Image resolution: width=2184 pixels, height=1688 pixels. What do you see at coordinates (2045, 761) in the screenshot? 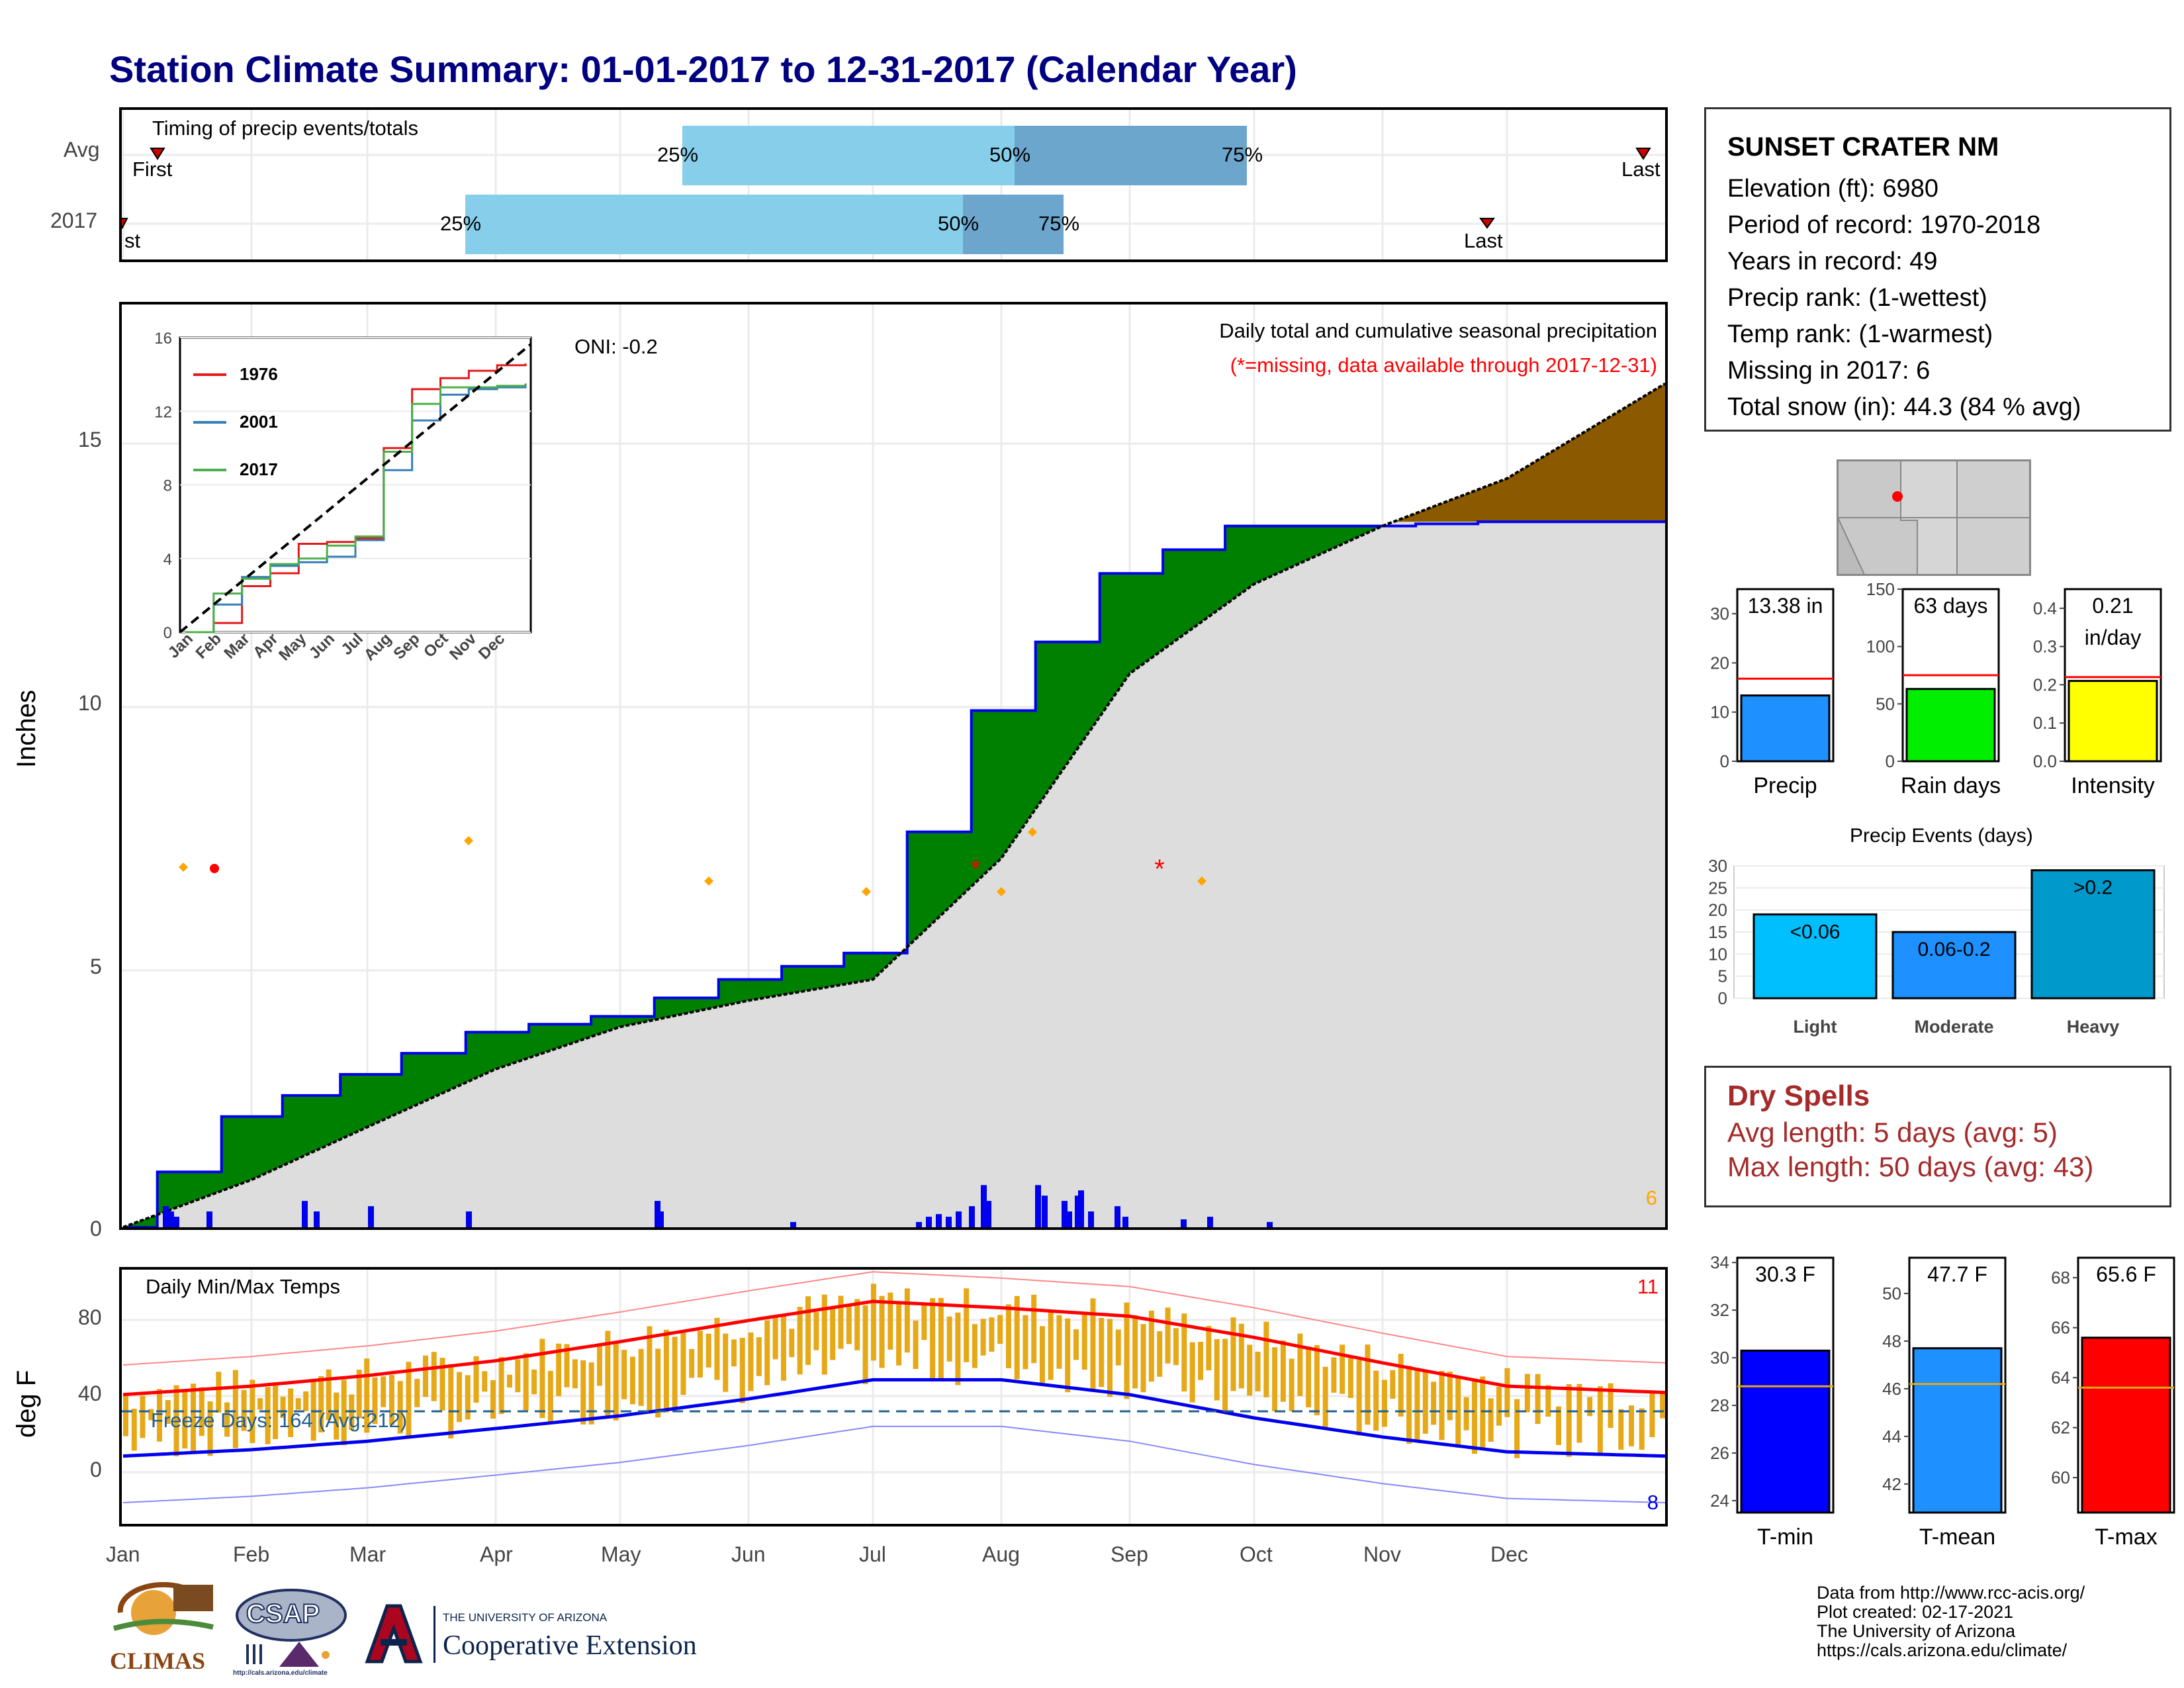
I see `season-intensity-ytick: 0.0` at bounding box center [2045, 761].